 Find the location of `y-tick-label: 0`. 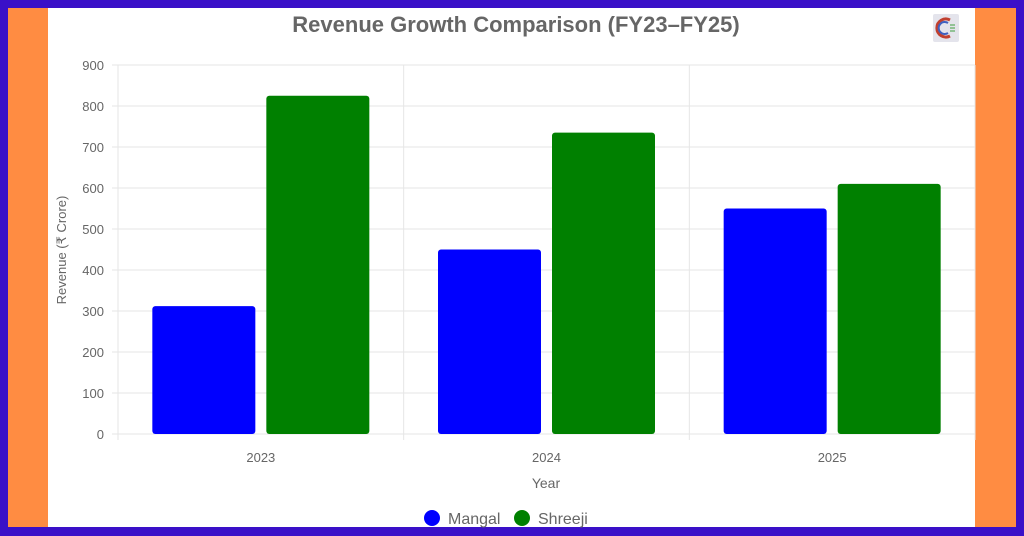

y-tick-label: 0 is located at coordinates (100, 434).